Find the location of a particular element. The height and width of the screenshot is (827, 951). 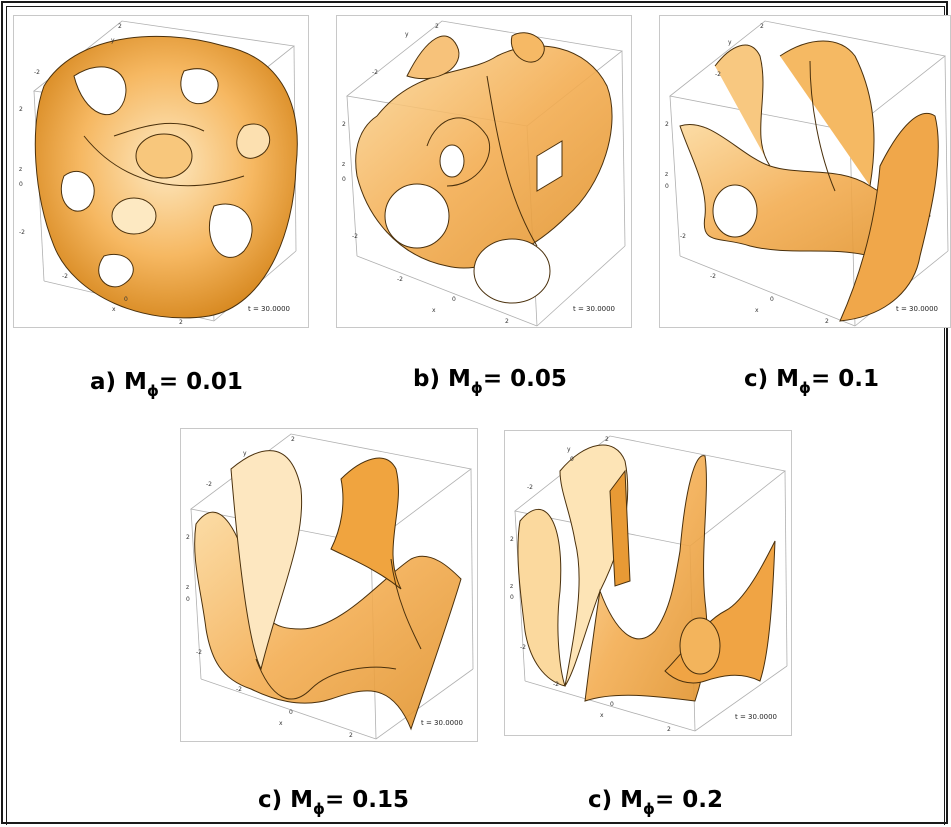

isosurface-a is located at coordinates (166, 177).